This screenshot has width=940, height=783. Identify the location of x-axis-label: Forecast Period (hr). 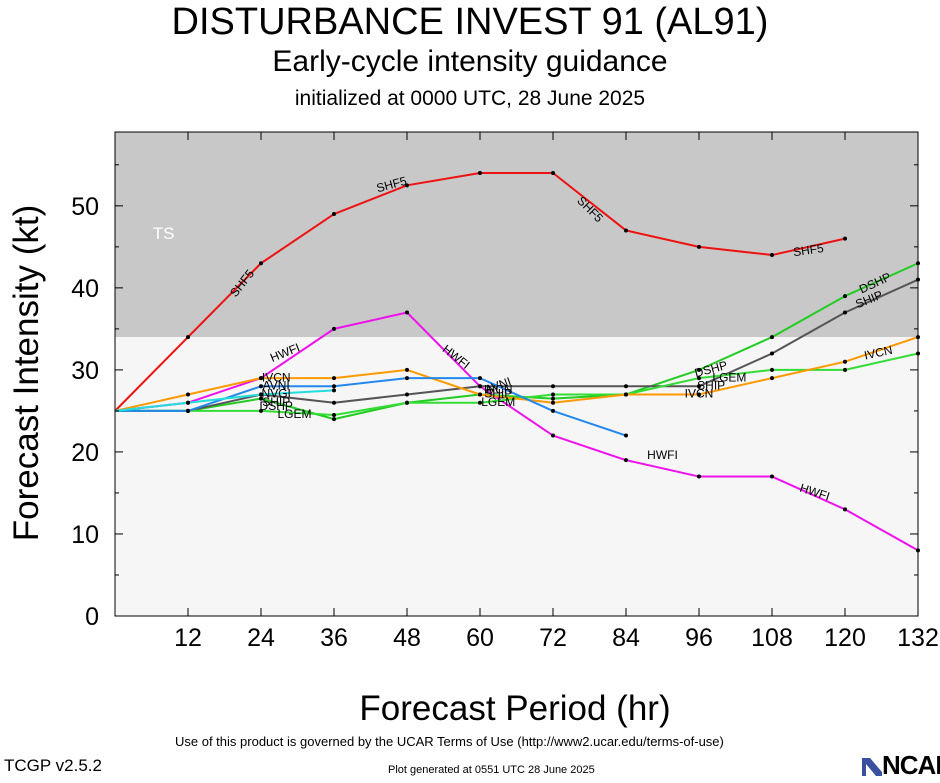
(514, 708).